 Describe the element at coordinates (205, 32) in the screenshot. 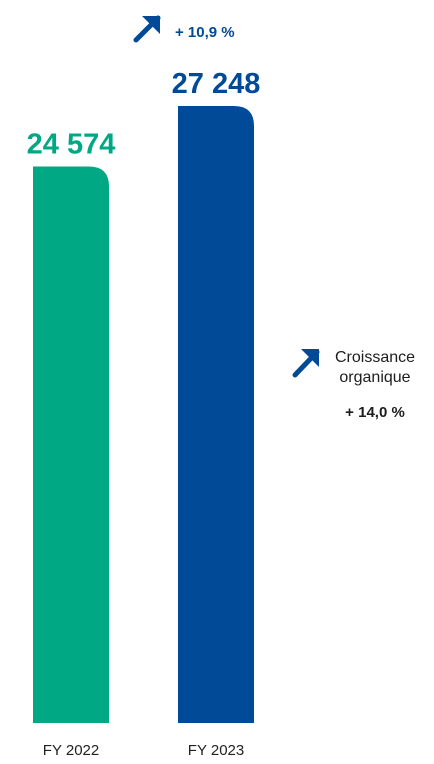

I see `yoy-growth-label: + 10,9 %` at that location.